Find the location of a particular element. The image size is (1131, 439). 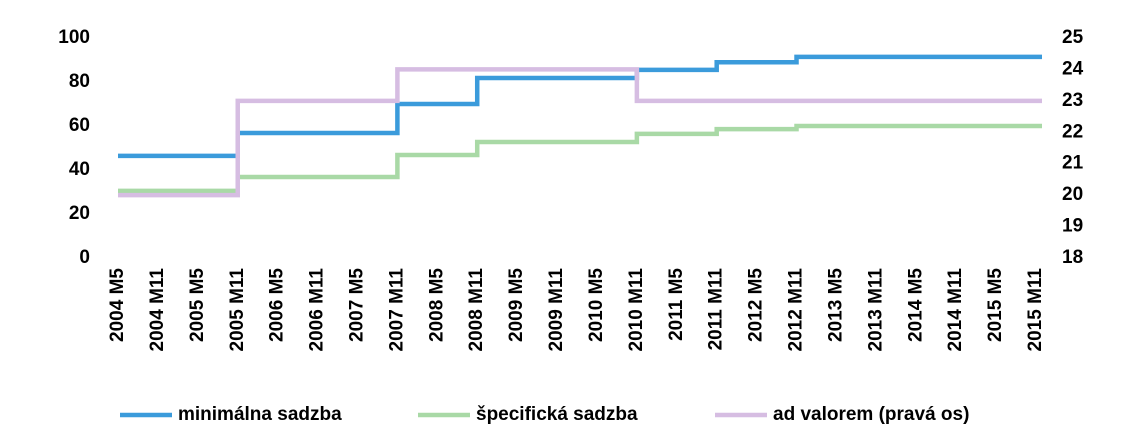

x-tick-label: 2009 M5 is located at coordinates (516, 305).